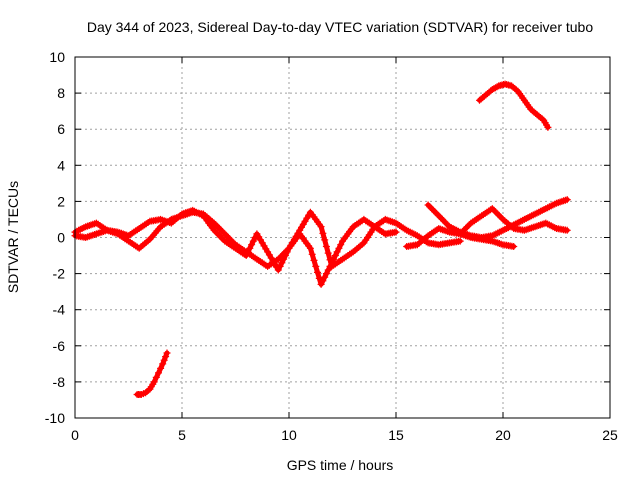 Image resolution: width=640 pixels, height=480 pixels. I want to click on x-tick-label: 25, so click(610, 435).